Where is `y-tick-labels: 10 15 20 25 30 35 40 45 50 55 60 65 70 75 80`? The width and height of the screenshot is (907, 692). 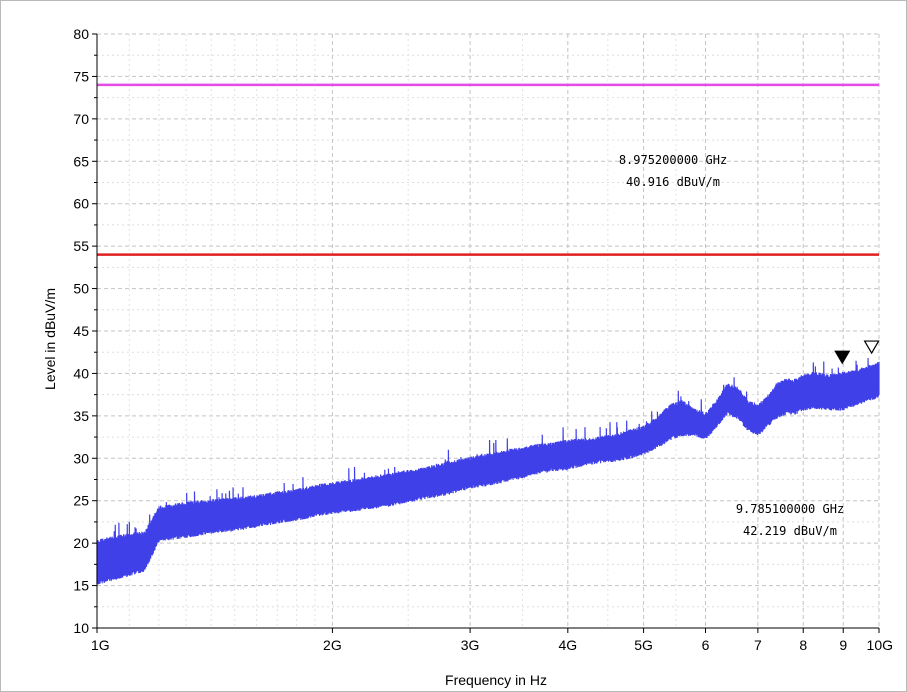
y-tick-labels: 10 15 20 25 30 35 40 45 50 55 60 65 70 75 80 is located at coordinates (81, 331).